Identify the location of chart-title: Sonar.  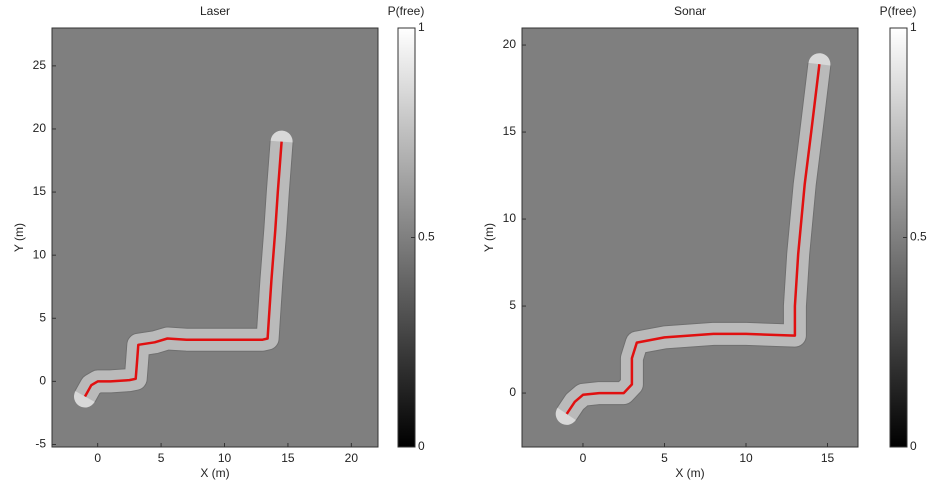
(690, 11).